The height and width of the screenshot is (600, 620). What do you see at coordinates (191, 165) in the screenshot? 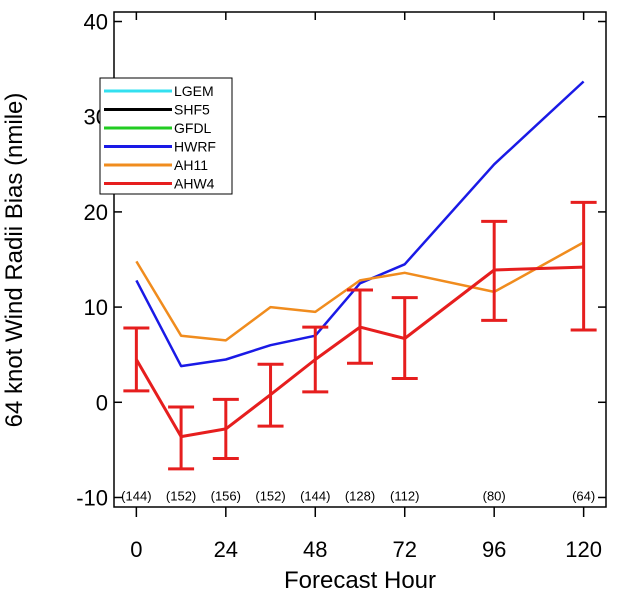
I see `legend-label-ah11: AH11` at bounding box center [191, 165].